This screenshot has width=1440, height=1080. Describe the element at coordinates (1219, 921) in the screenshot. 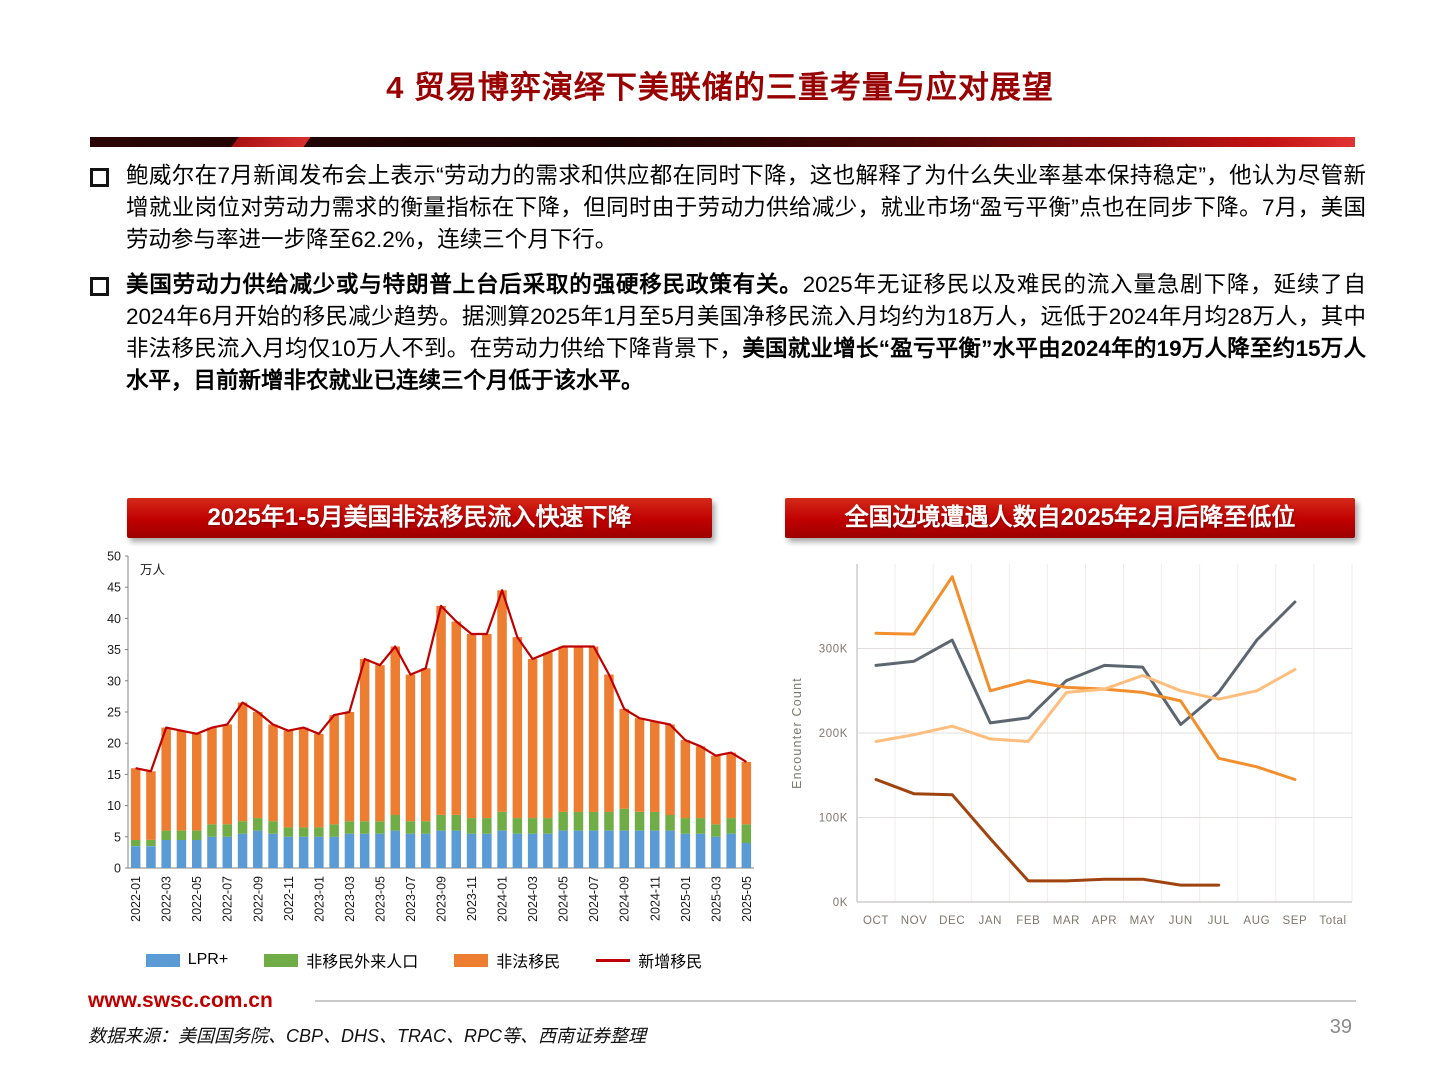

I see `svg-text: JUL` at that location.